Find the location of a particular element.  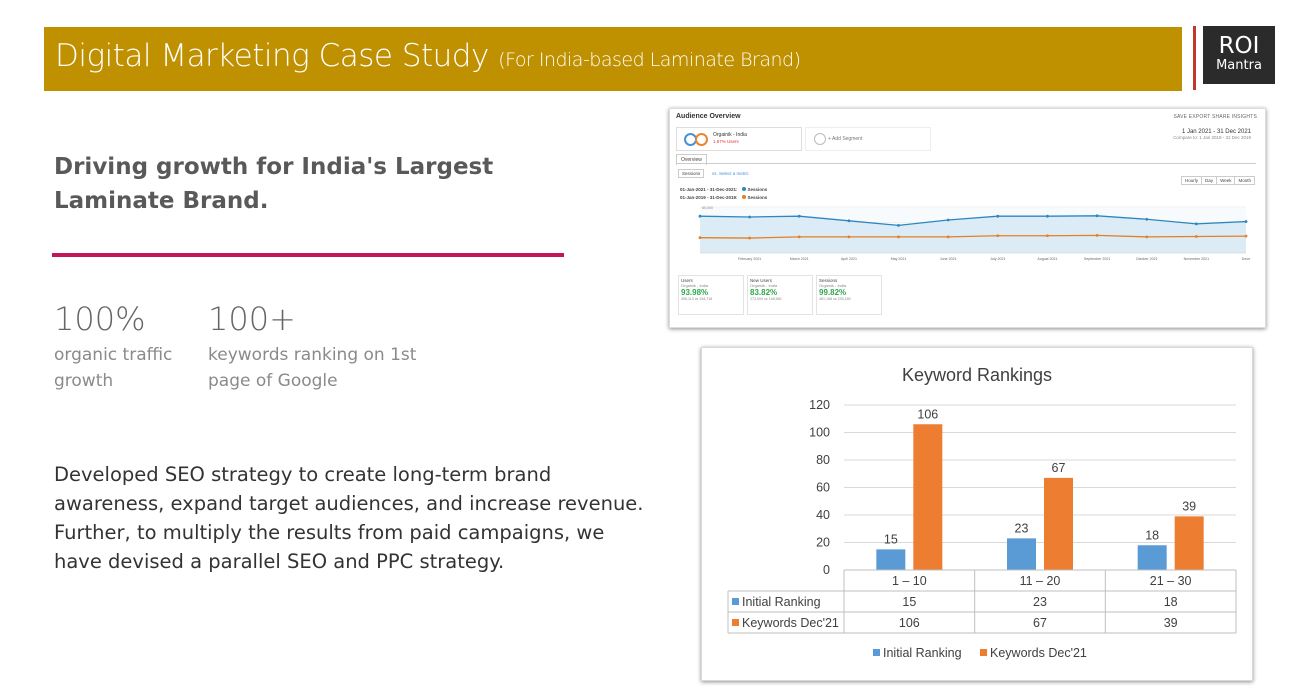

series-2019 is located at coordinates (973, 236).